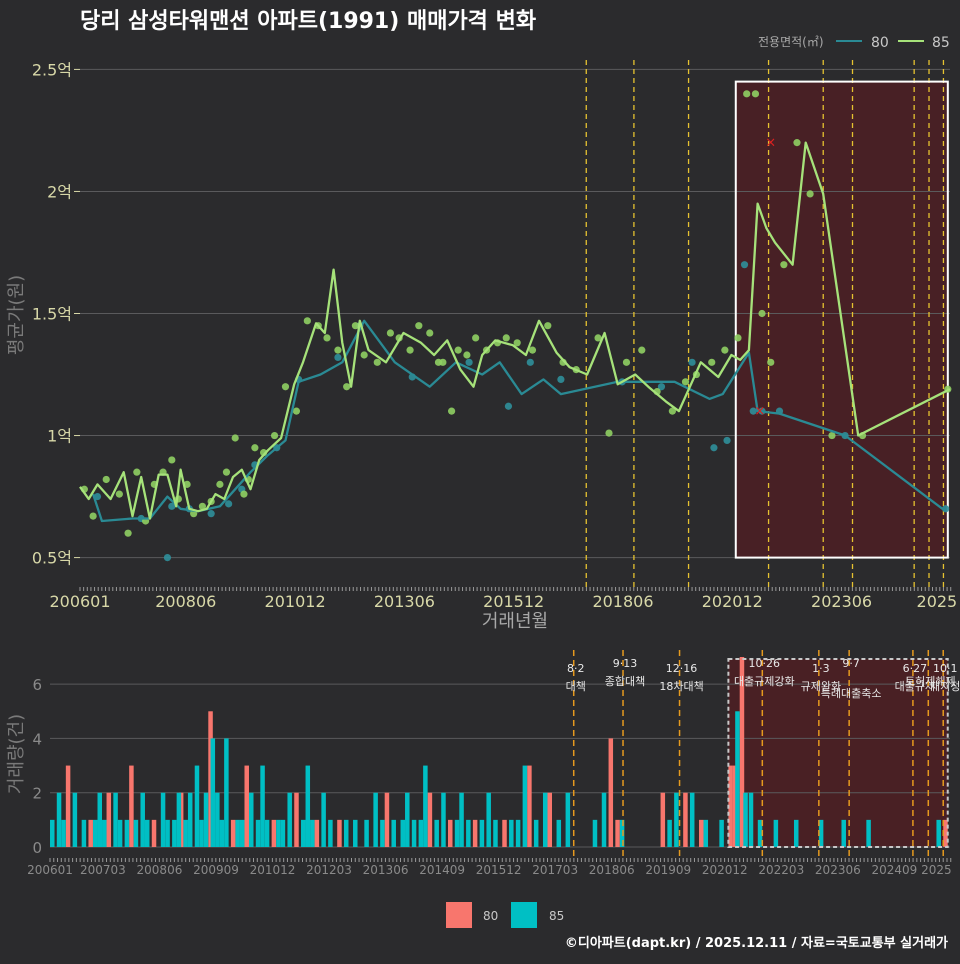 This screenshot has height=964, width=960. Describe the element at coordinates (880, 43) in the screenshot. I see `legend-80-label: 80` at that location.